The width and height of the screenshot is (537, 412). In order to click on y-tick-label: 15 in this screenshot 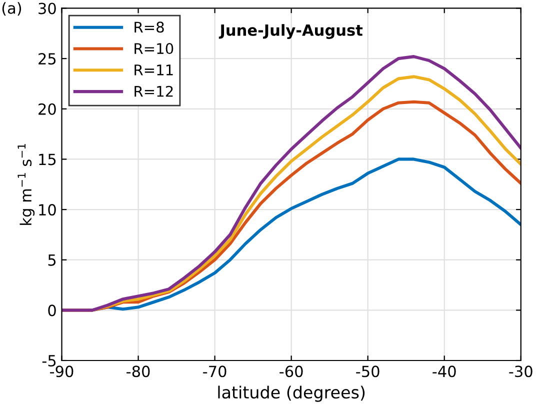, I will do `click(47, 160)`.